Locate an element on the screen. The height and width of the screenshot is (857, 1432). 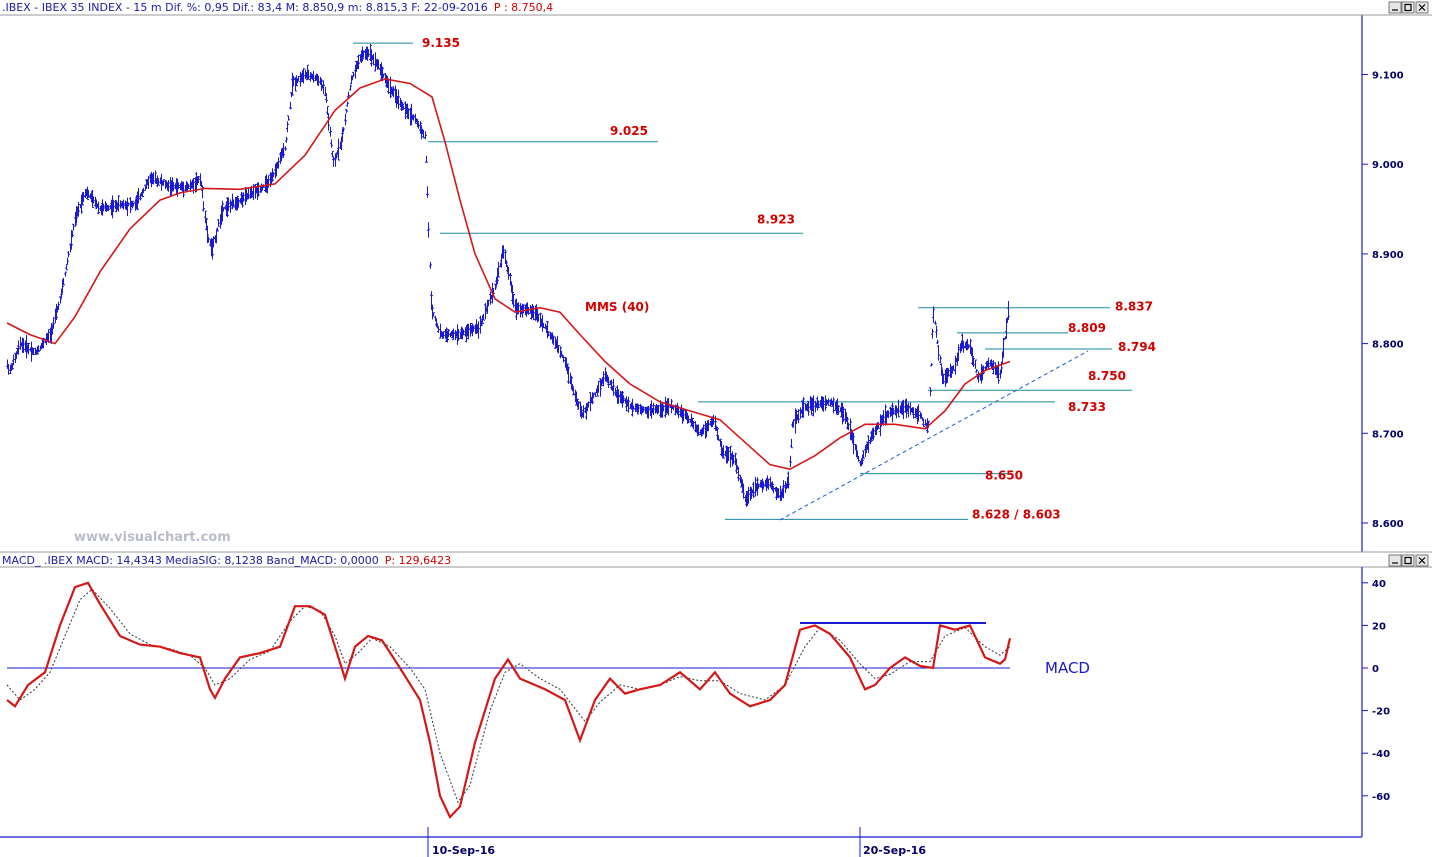
main-window-buttons is located at coordinates (1408, 7).